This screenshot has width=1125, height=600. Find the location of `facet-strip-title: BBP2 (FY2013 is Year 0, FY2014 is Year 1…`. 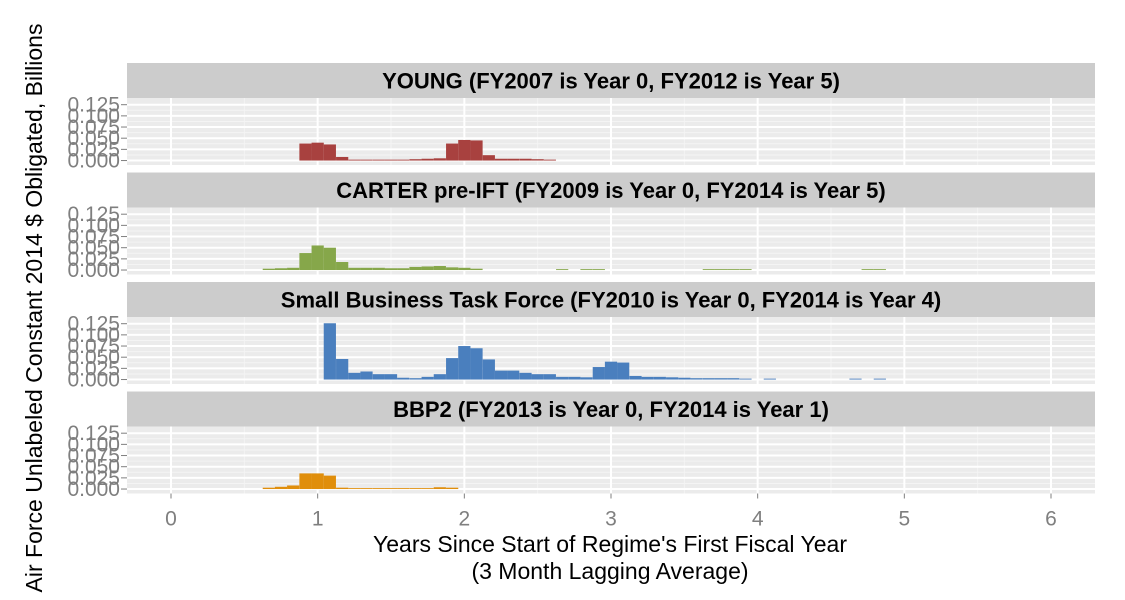

facet-strip-title: BBP2 (FY2013 is Year 0, FY2014 is Year 1… is located at coordinates (611, 409).